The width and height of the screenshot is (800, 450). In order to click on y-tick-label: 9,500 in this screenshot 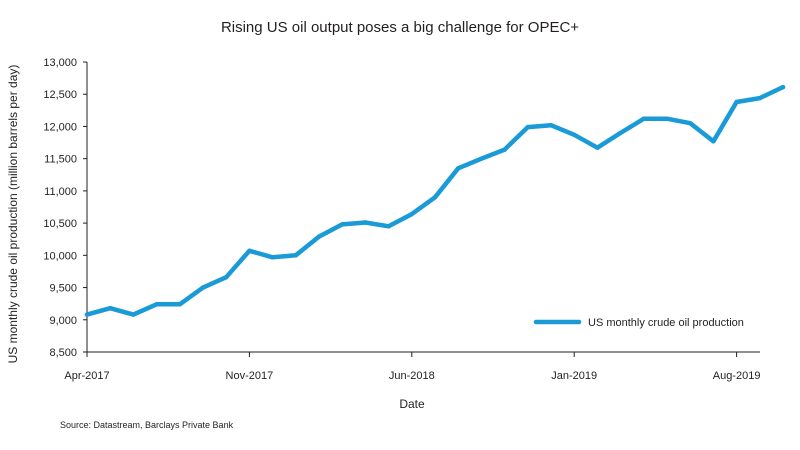, I will do `click(63, 289)`.